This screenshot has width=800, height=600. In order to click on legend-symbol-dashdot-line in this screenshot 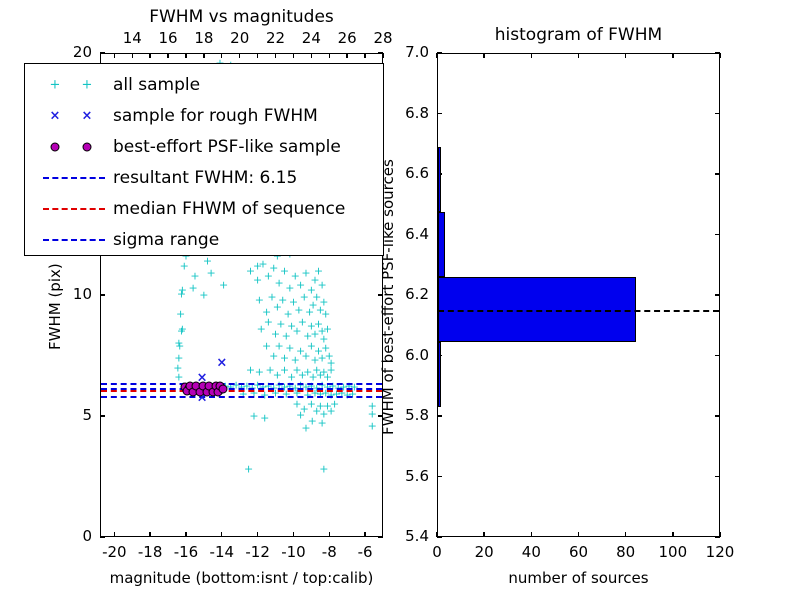, I will do `click(74, 239)`.